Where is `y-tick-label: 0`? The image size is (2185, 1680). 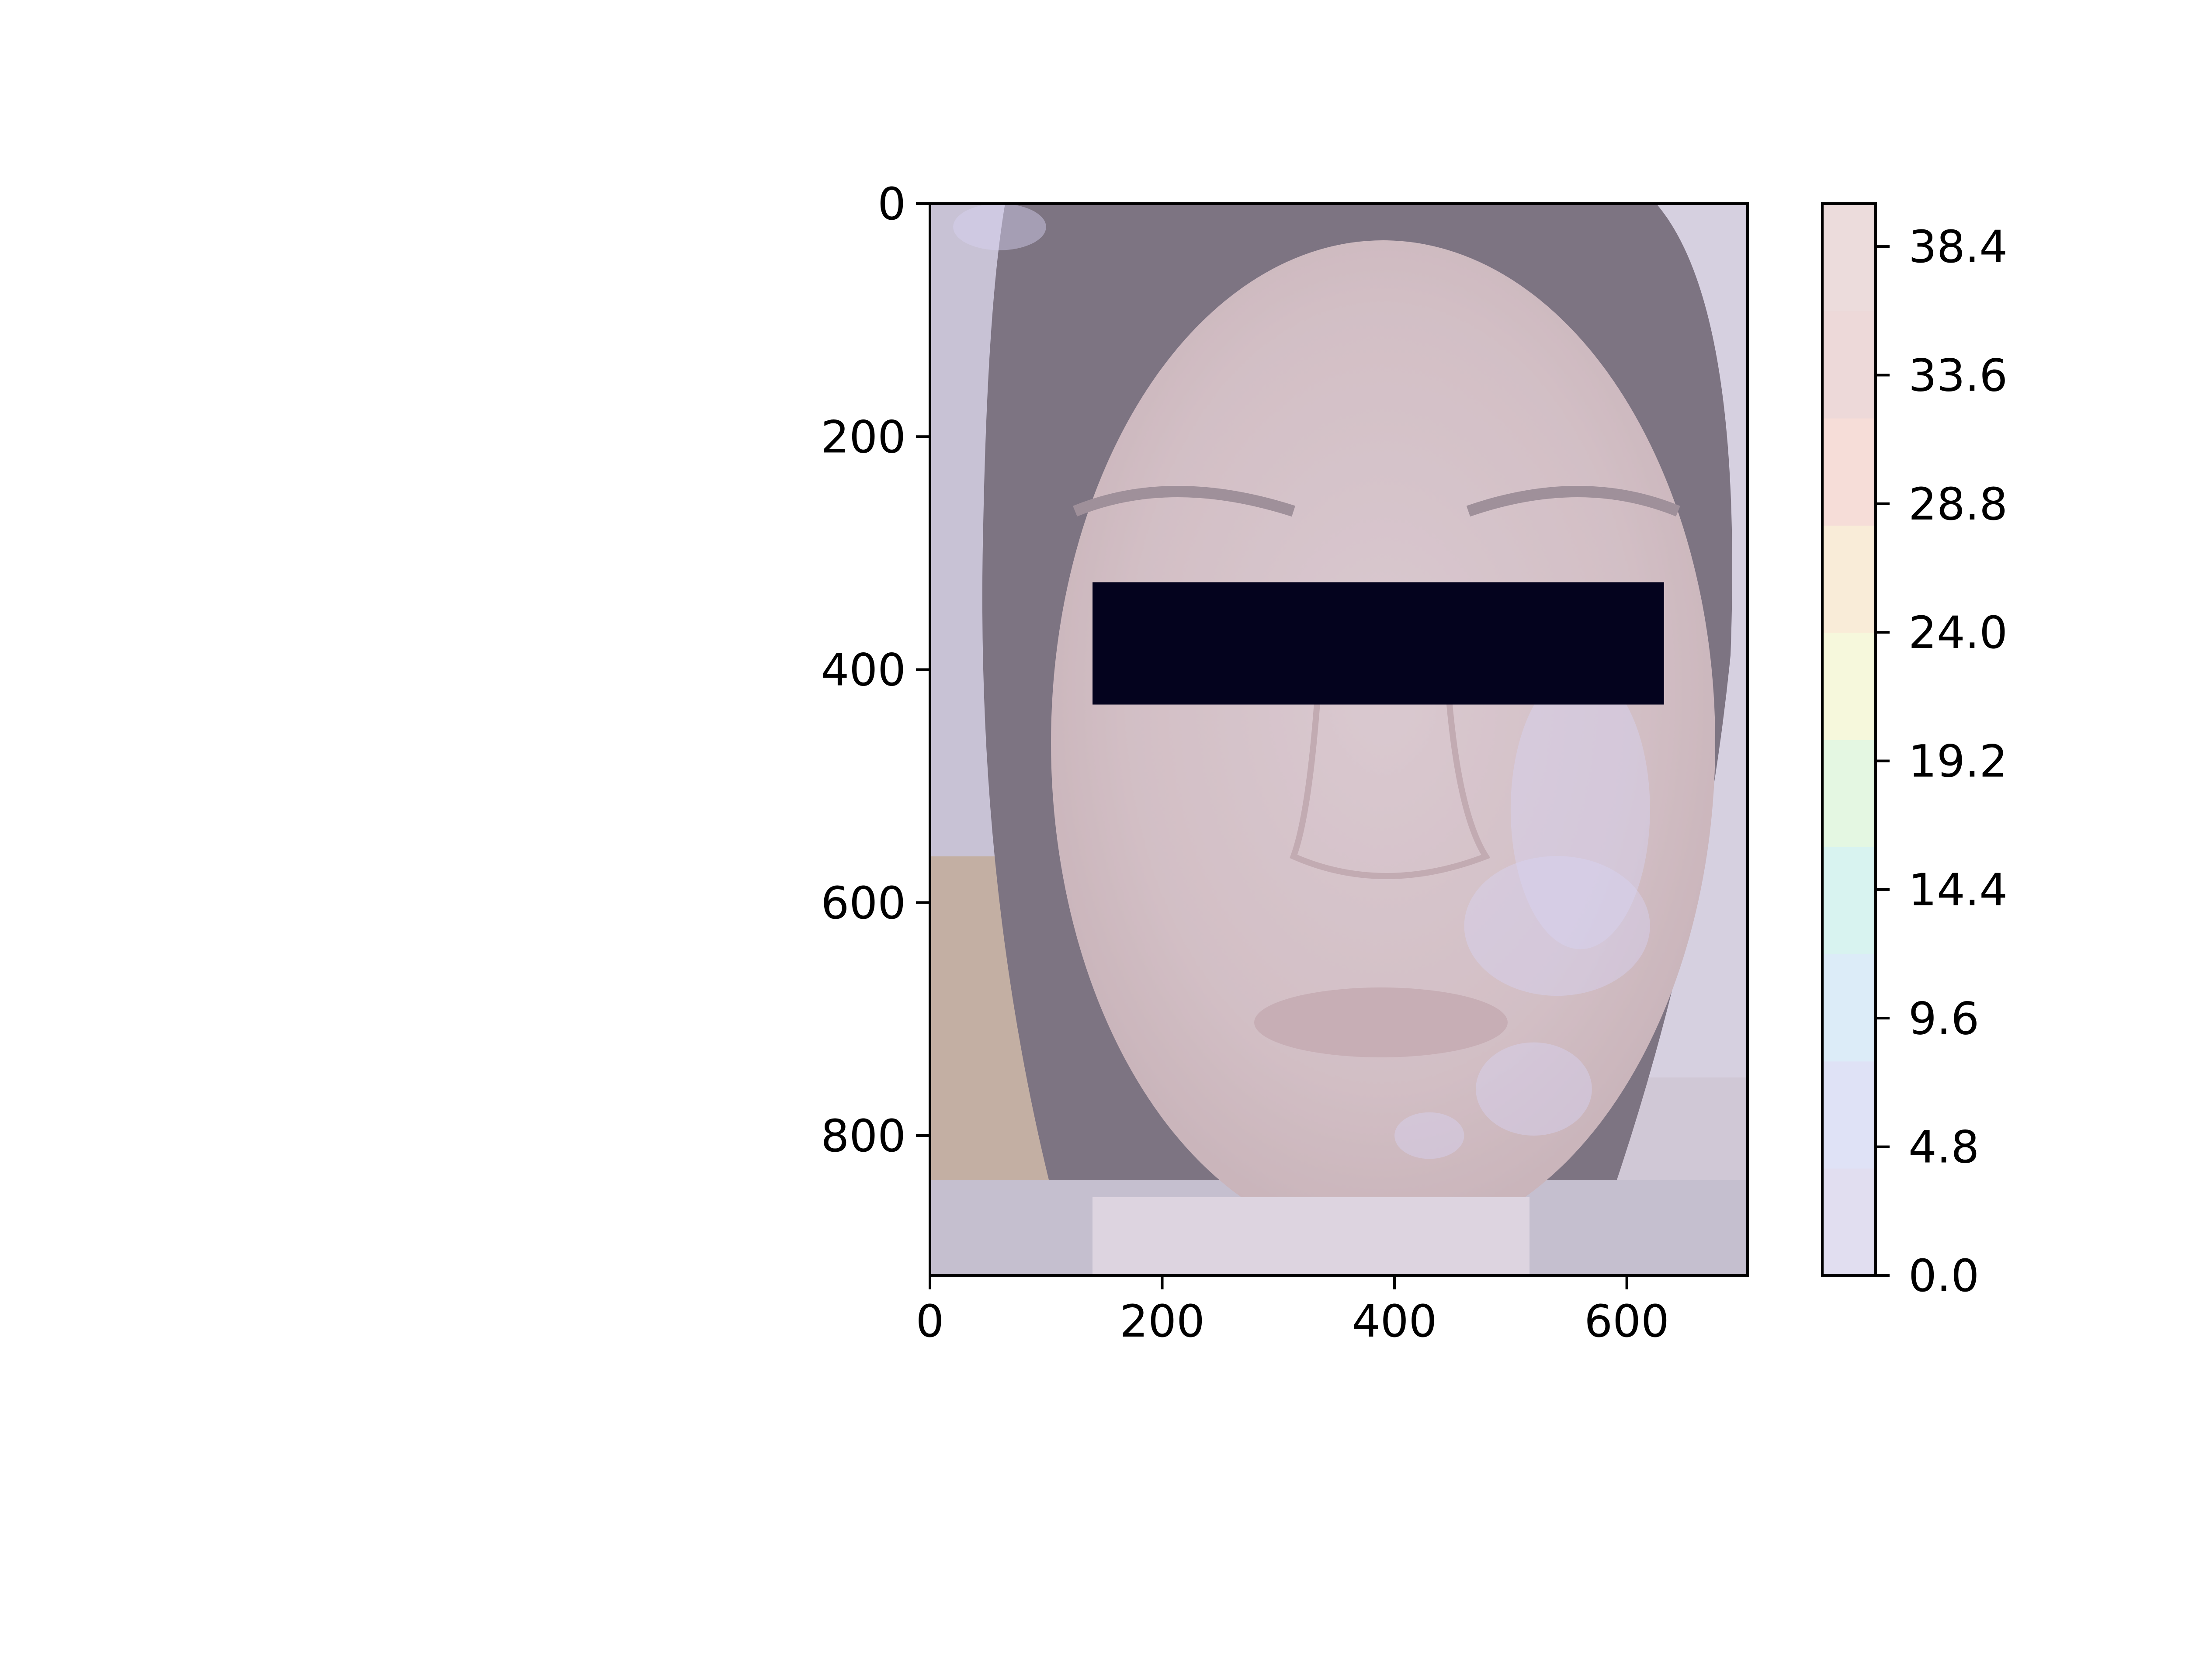 y-tick-label: 0 is located at coordinates (891, 204).